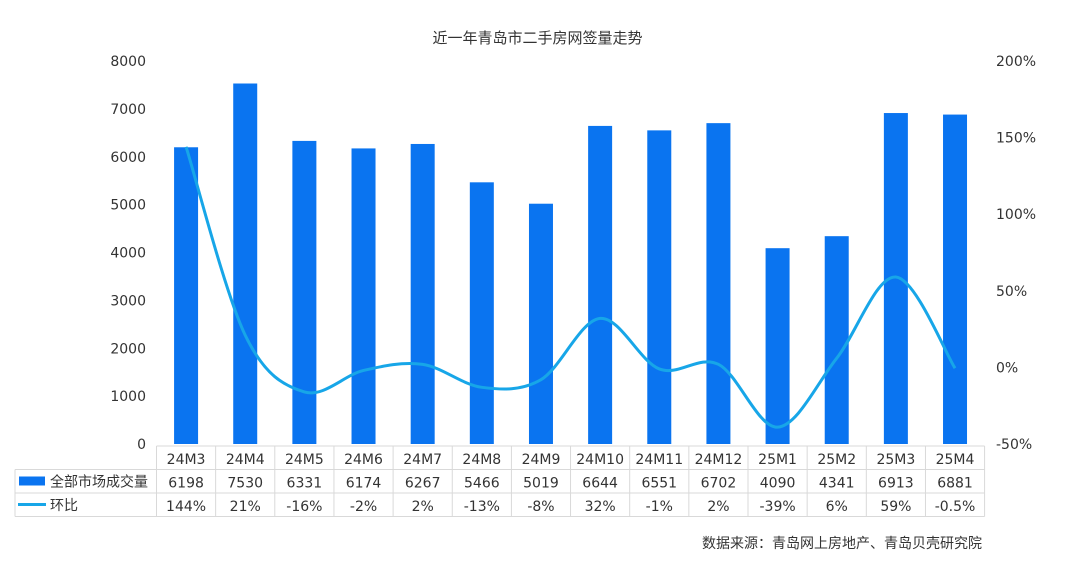 Image resolution: width=1075 pixels, height=564 pixels. What do you see at coordinates (186, 507) in the screenshot?
I see `line-value-label: 144%` at bounding box center [186, 507].